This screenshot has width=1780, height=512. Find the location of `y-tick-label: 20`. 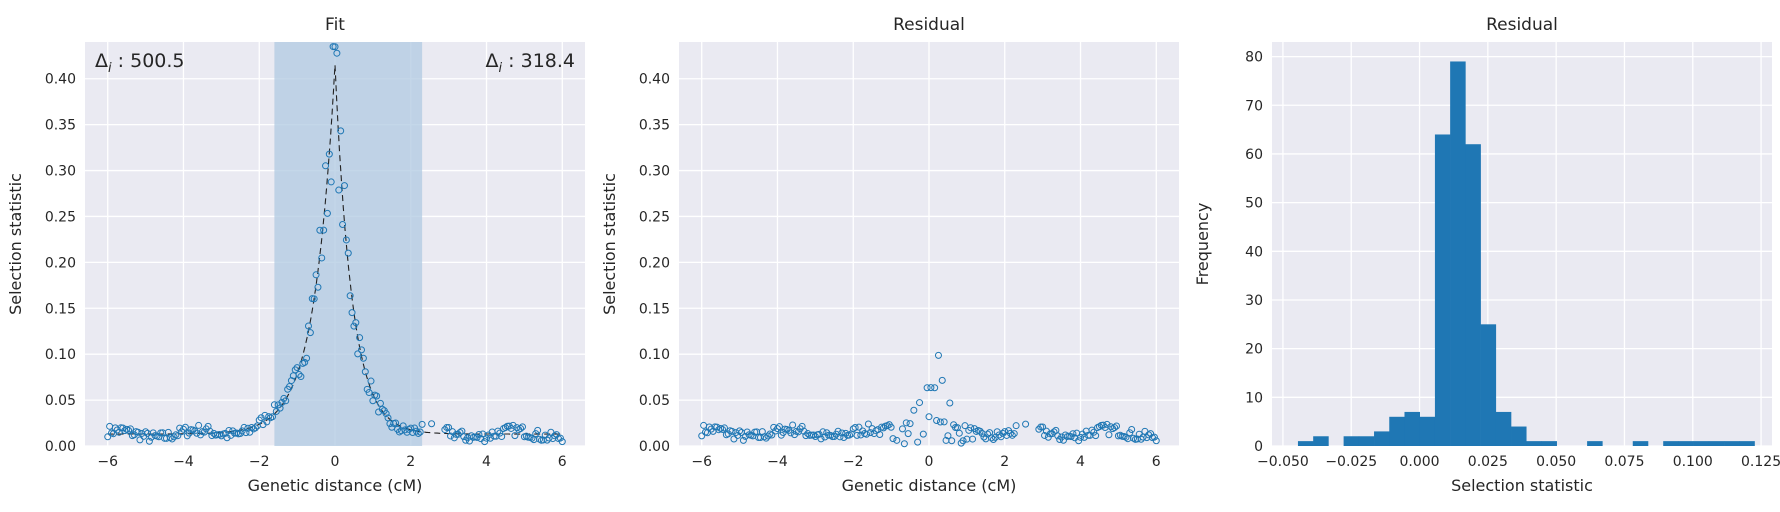

y-tick-label: 20 is located at coordinates (1254, 350).